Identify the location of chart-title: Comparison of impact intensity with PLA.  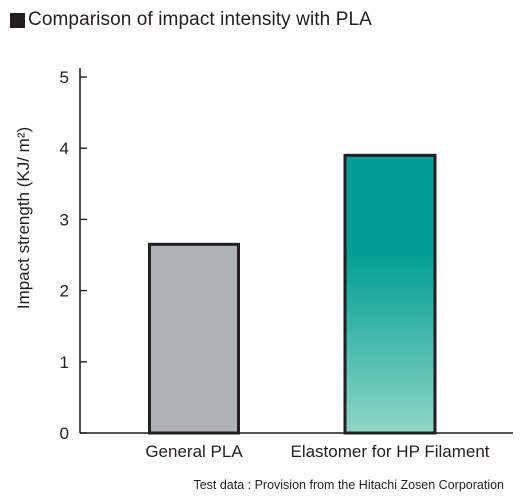
(200, 19).